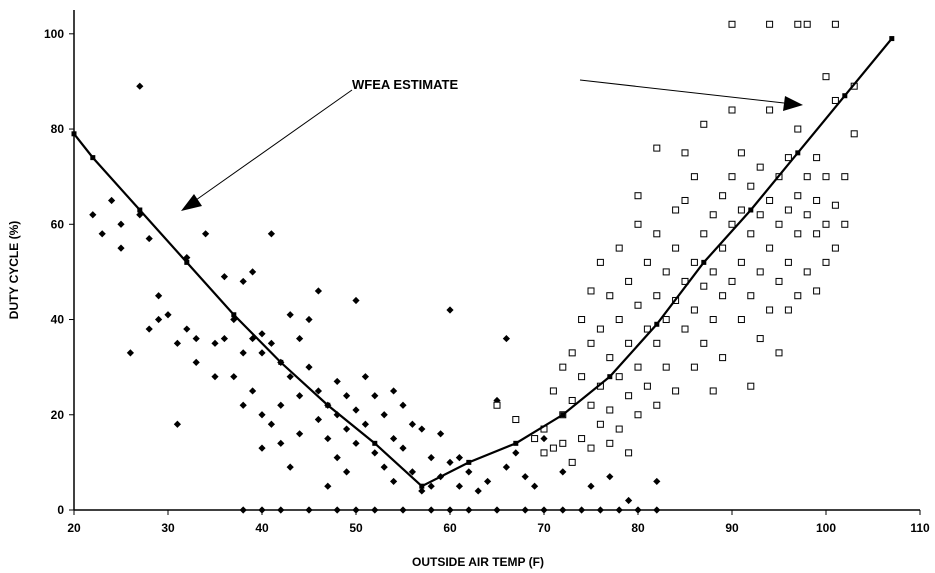 The image size is (935, 573). What do you see at coordinates (58, 224) in the screenshot?
I see `y-tick-label: 60` at bounding box center [58, 224].